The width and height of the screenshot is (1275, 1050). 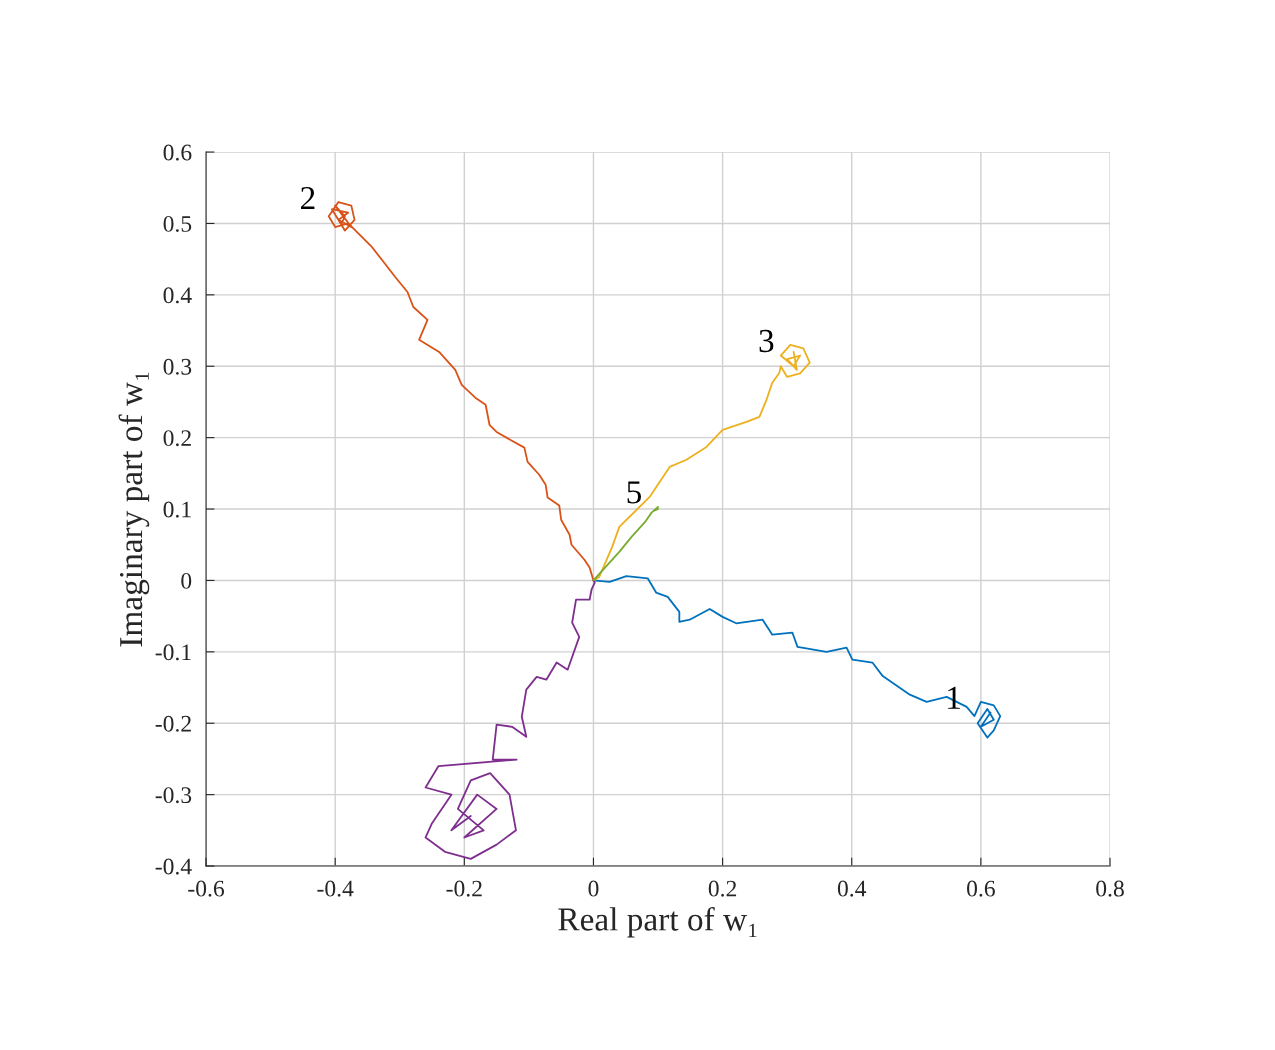 I want to click on x-axis-title: Real part of w₁, so click(x=657, y=922).